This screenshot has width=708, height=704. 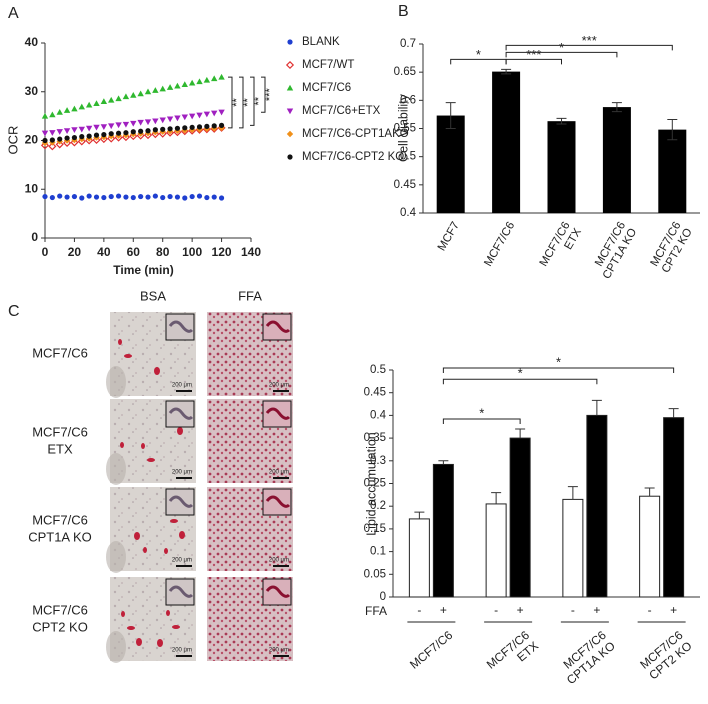 I want to click on scale-bar-label: 200 μm, so click(x=279, y=473).